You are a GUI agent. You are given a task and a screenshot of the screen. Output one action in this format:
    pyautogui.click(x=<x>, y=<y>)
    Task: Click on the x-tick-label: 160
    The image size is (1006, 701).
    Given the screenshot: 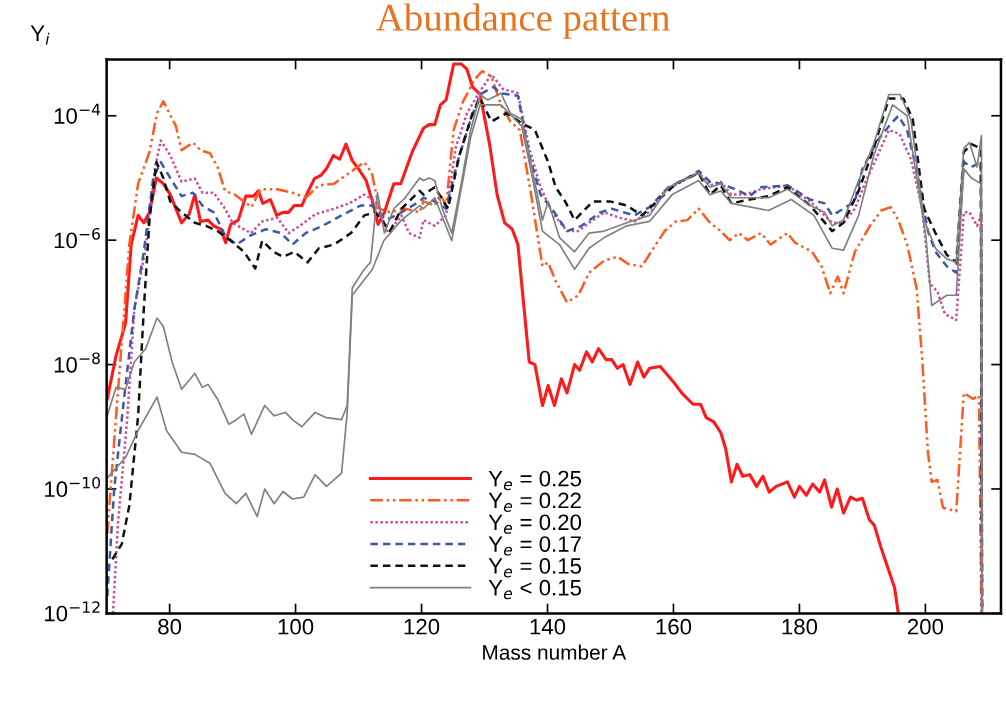 What is the action you would take?
    pyautogui.click(x=674, y=626)
    